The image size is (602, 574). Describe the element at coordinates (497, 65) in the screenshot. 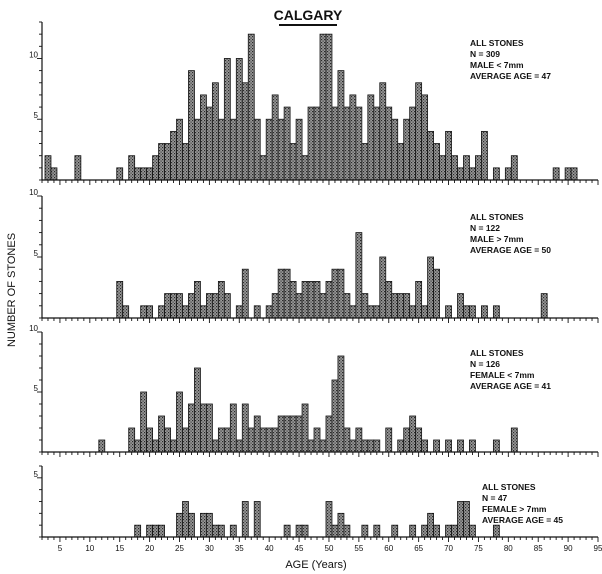

I see `legend-line: MALE < 7mm` at that location.